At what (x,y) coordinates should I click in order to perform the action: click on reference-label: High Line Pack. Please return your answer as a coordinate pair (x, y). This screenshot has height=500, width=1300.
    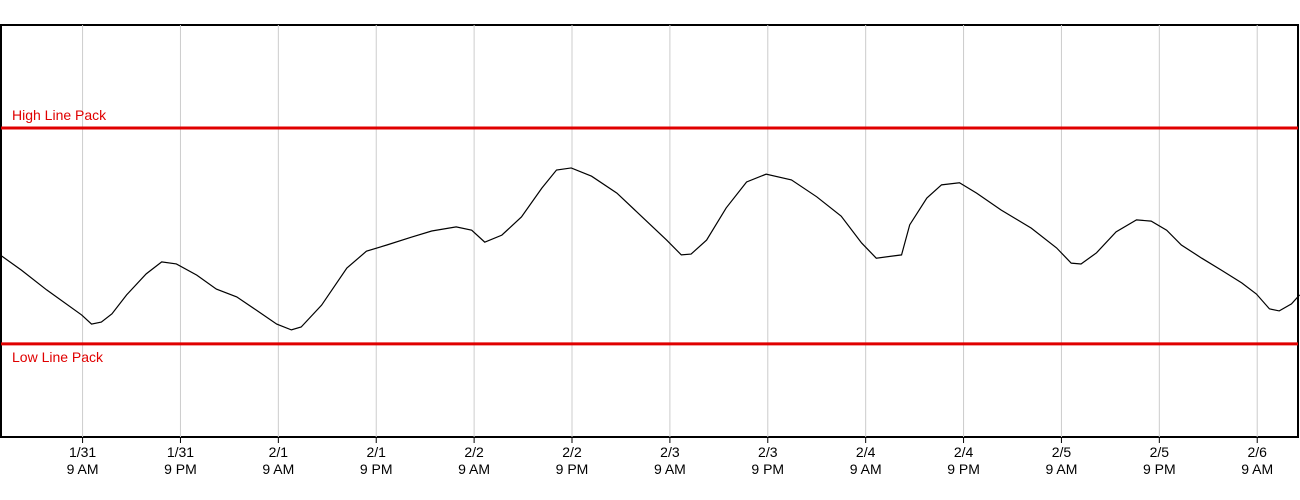
    Looking at the image, I should click on (59, 115).